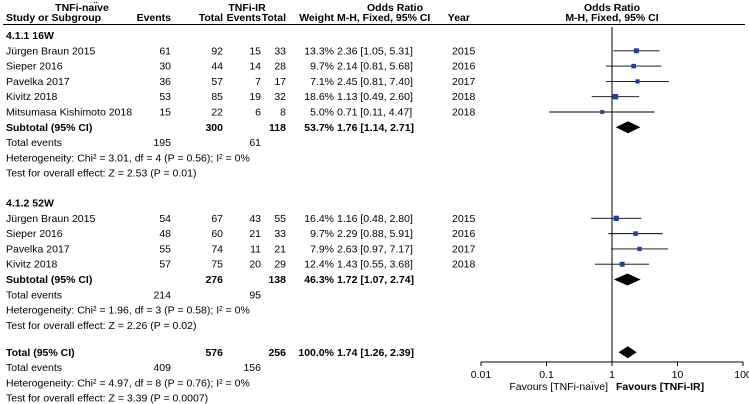 The height and width of the screenshot is (404, 749). What do you see at coordinates (612, 8) in the screenshot?
I see `header-plot-title: Odds Ratio` at bounding box center [612, 8].